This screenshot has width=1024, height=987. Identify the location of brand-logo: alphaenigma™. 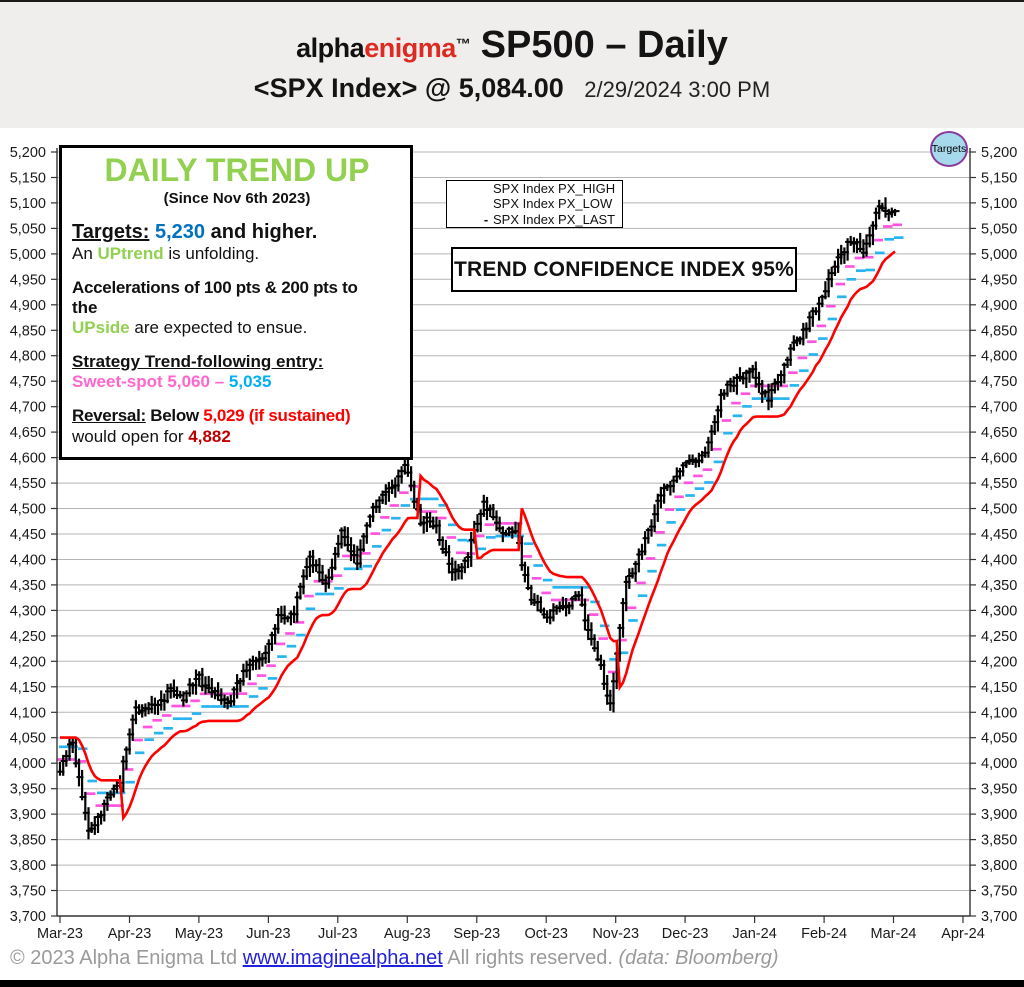
(383, 48).